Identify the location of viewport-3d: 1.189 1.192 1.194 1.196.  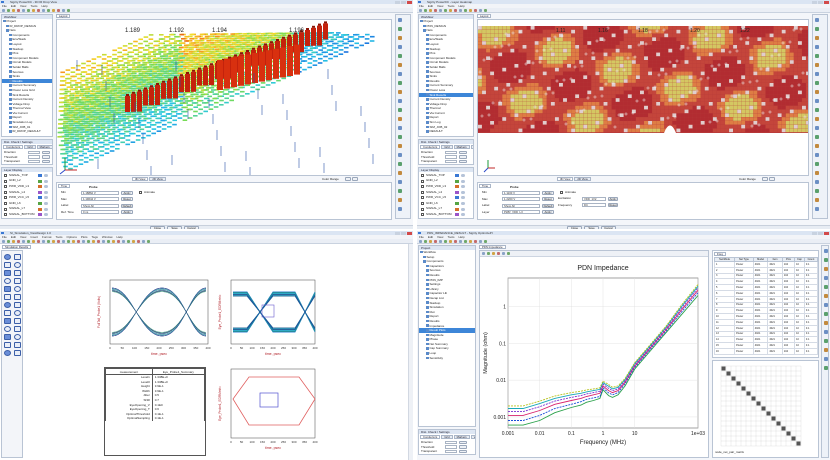
(224, 97).